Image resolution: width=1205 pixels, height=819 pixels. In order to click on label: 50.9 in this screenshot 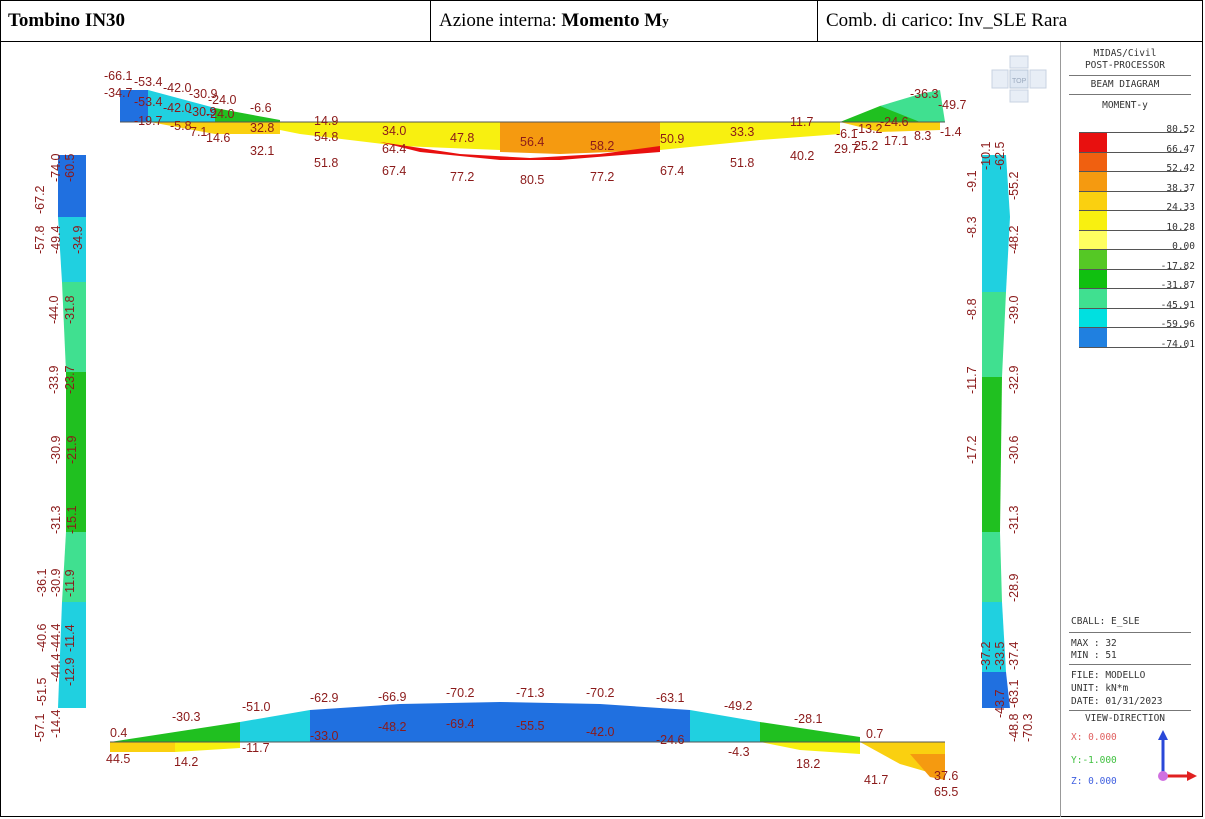, I will do `click(672, 139)`.